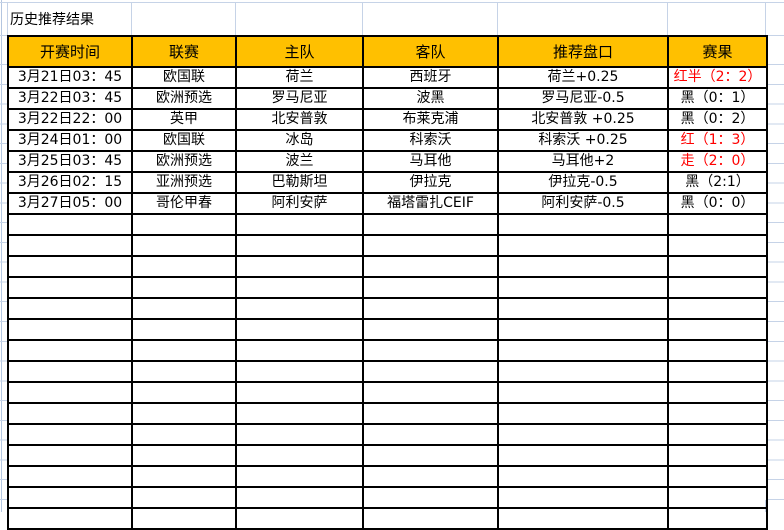 Image resolution: width=784 pixels, height=530 pixels. Describe the element at coordinates (717, 161) in the screenshot. I see `cell-result: 走（2：0）` at that location.